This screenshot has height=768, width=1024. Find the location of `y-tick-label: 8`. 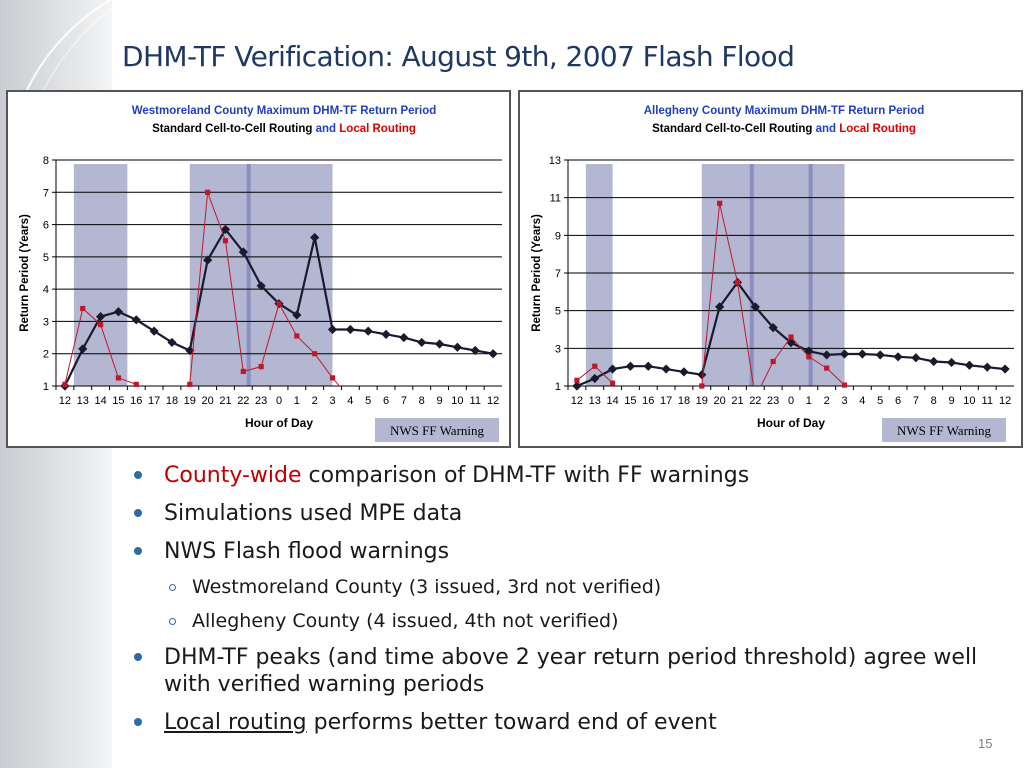

y-tick-label: 8 is located at coordinates (46, 161).